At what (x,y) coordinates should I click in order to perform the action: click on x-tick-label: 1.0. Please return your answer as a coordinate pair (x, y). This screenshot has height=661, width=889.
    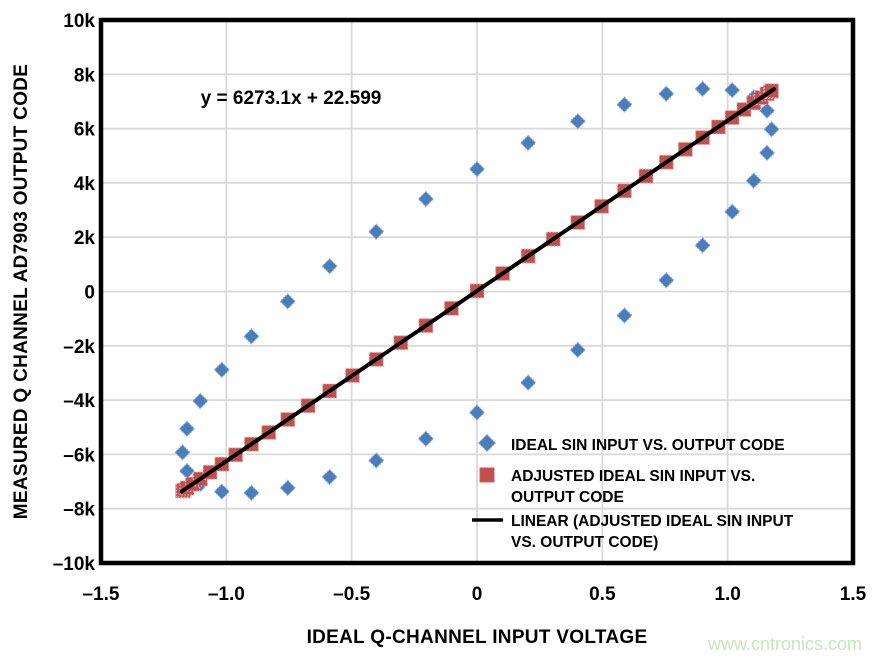
    Looking at the image, I should click on (727, 594).